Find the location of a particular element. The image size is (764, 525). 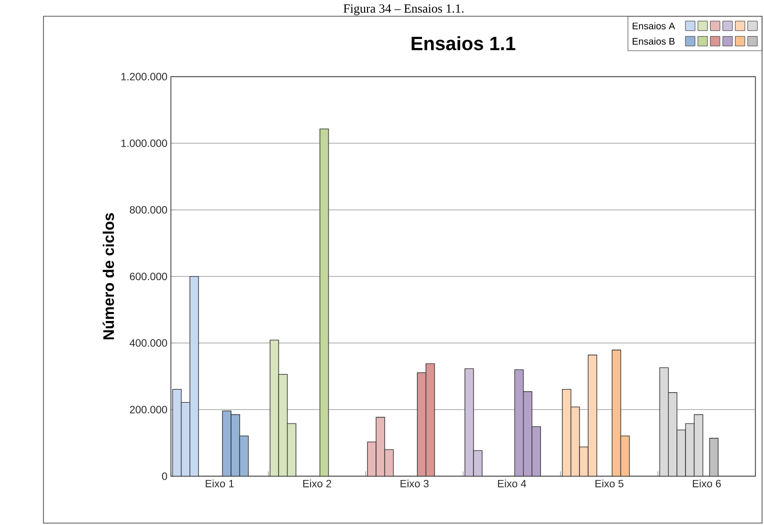

x-tick-label: Eixo 2 is located at coordinates (317, 484).